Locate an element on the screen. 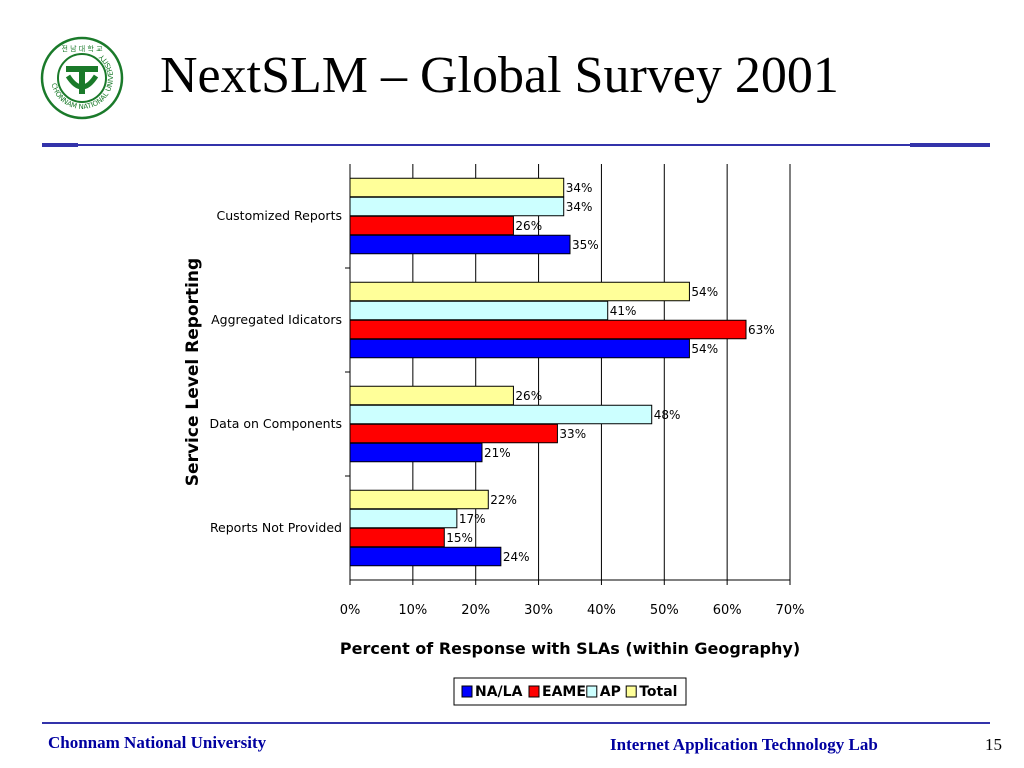 Image resolution: width=1024 pixels, height=768 pixels. data-label: 15% is located at coordinates (459, 538).